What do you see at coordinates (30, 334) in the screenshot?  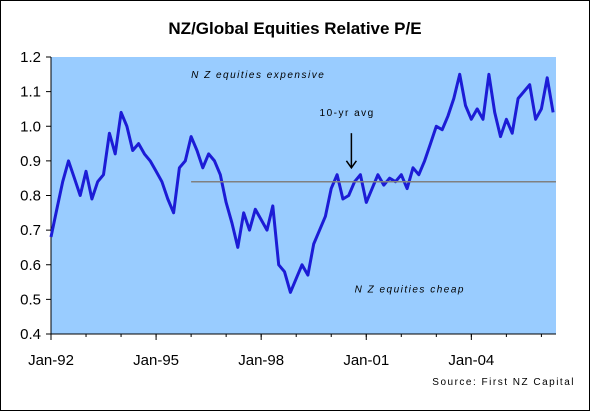 I see `y-tick-label: 0.4` at bounding box center [30, 334].